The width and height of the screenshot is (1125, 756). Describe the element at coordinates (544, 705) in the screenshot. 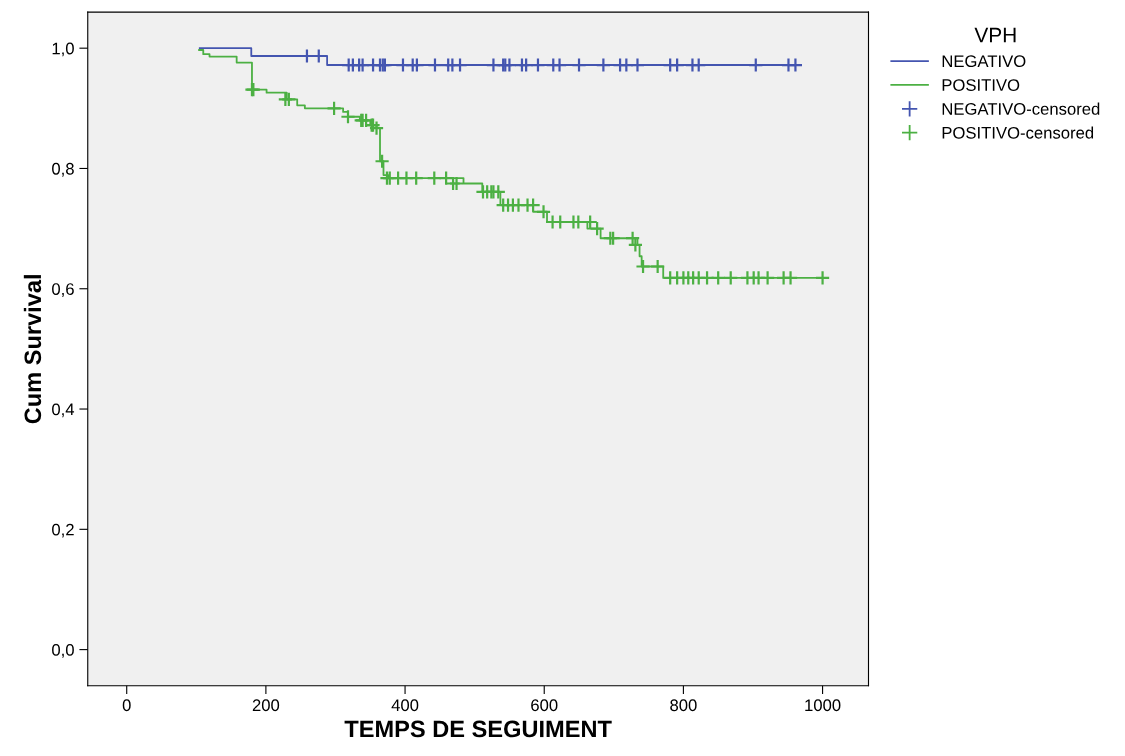

I see `x-tick-label: 600` at that location.